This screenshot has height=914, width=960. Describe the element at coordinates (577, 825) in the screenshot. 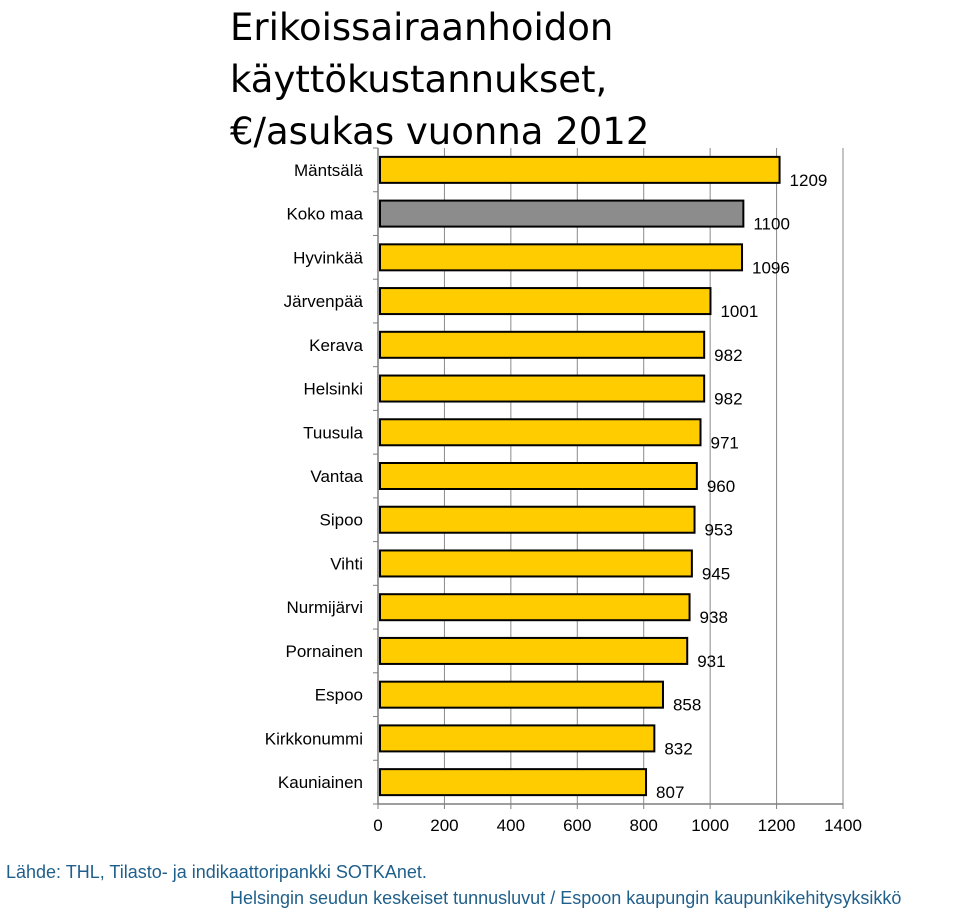

I see `x-tick-label-600: 600` at that location.